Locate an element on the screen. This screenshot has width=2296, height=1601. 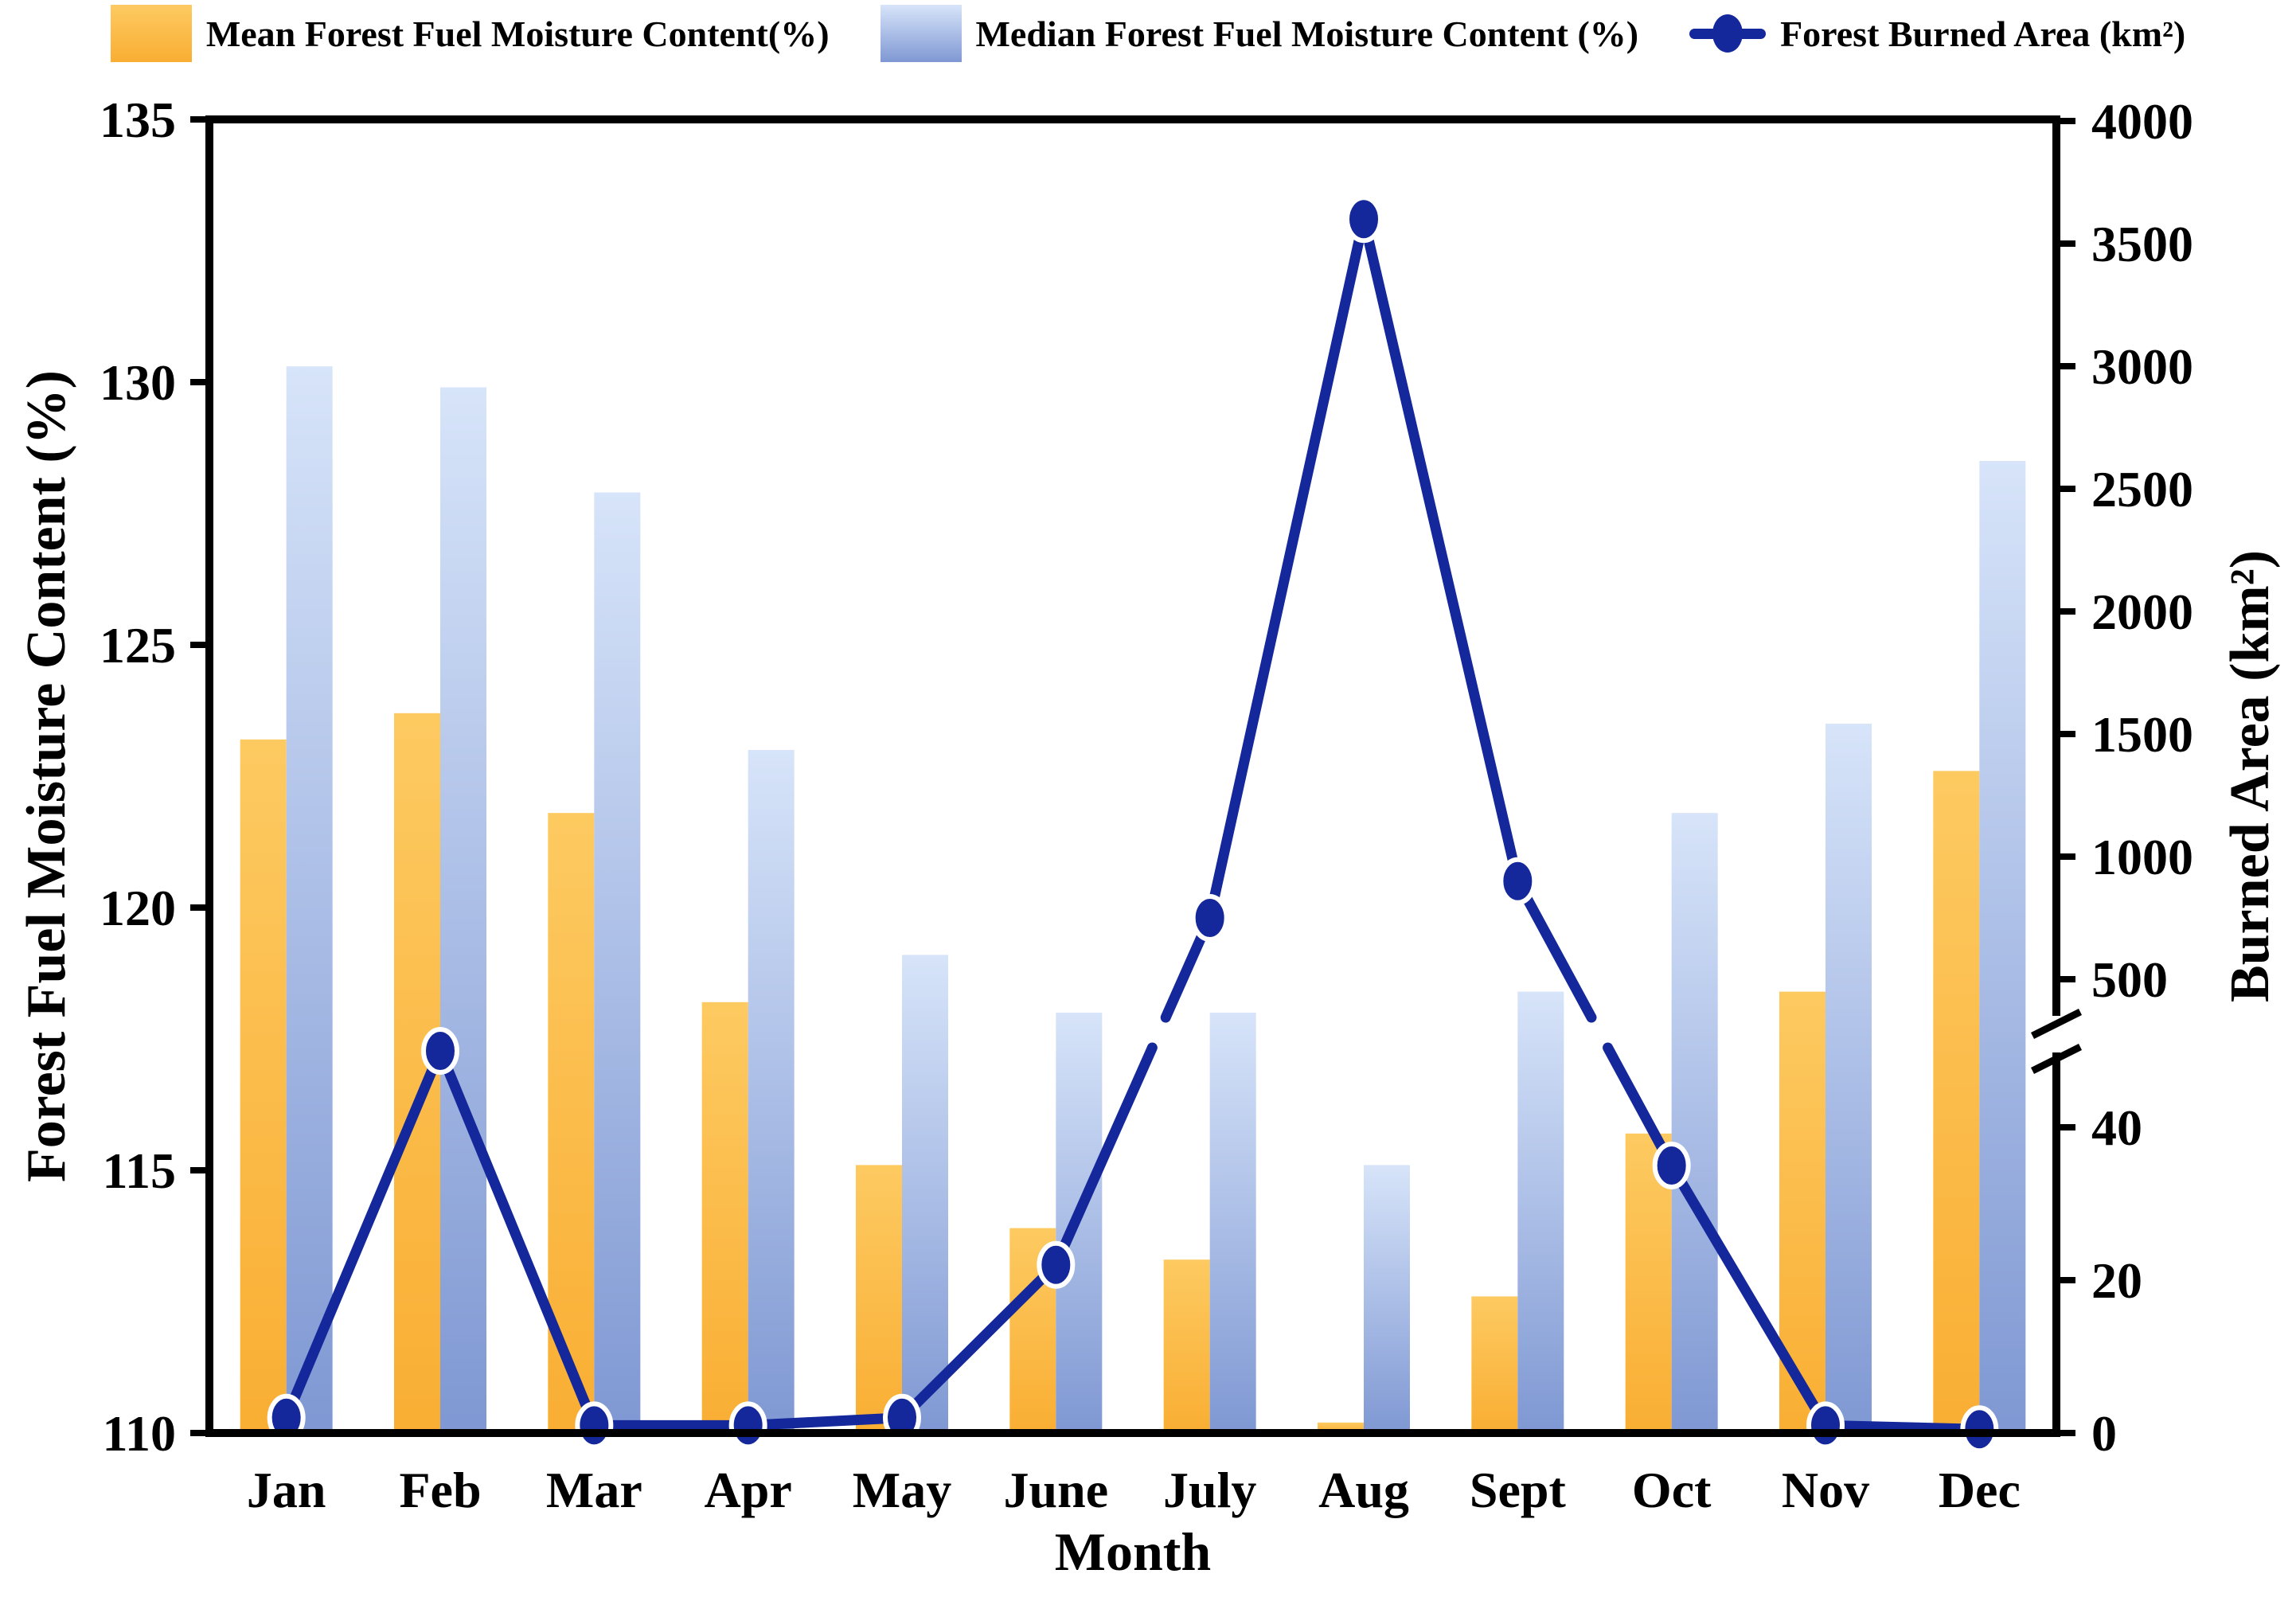
x-tick-label-Sept: Sept is located at coordinates (1518, 1490).